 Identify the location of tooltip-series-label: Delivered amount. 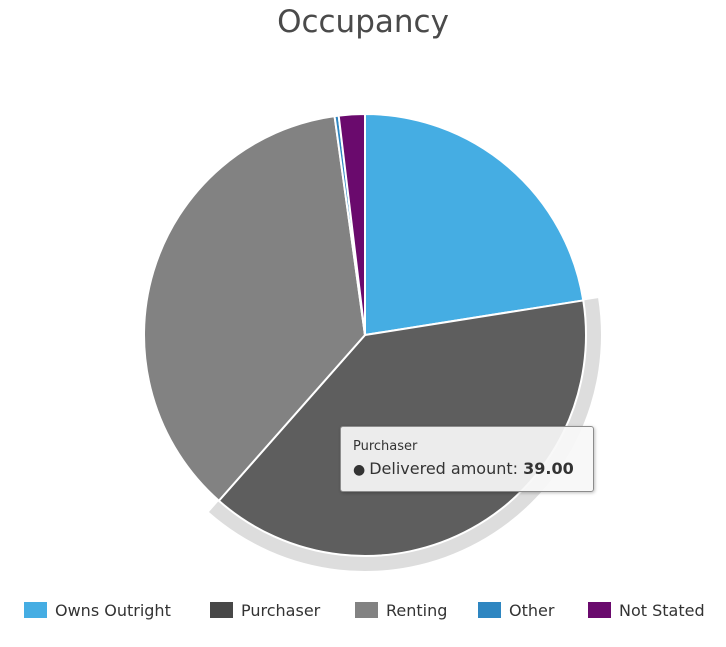
(441, 468).